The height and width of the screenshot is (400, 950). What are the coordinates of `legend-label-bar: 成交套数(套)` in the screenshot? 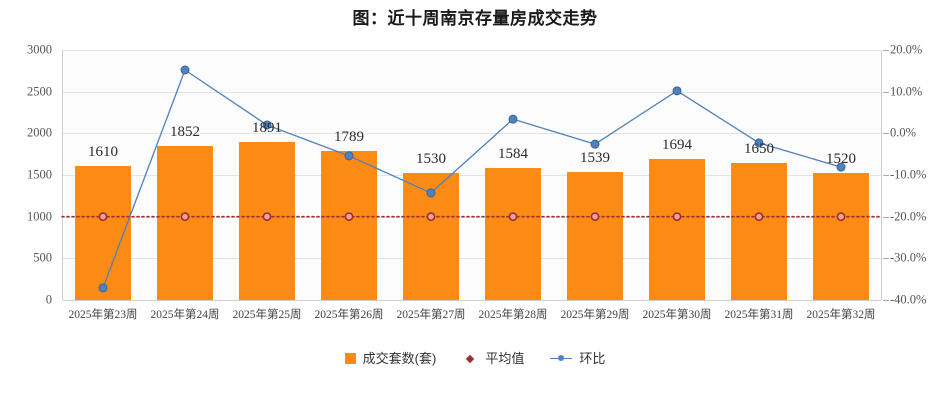 It's located at (399, 358).